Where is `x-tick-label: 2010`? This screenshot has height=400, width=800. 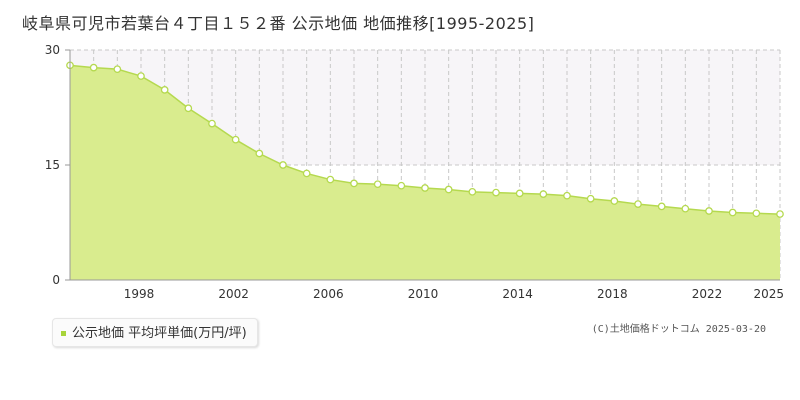
x-tick-label: 2010 is located at coordinates (423, 294).